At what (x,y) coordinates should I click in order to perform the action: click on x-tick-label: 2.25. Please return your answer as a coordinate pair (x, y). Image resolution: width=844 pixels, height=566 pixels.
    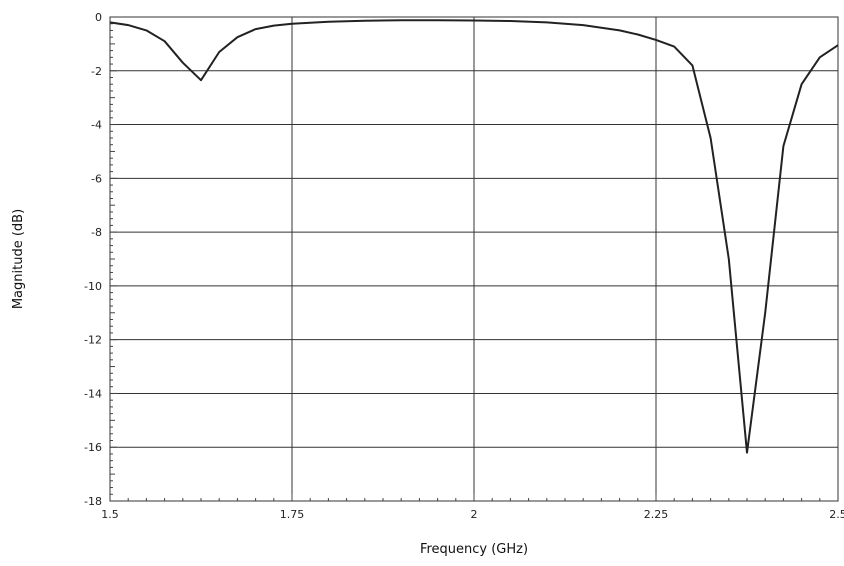
    Looking at the image, I should click on (656, 514).